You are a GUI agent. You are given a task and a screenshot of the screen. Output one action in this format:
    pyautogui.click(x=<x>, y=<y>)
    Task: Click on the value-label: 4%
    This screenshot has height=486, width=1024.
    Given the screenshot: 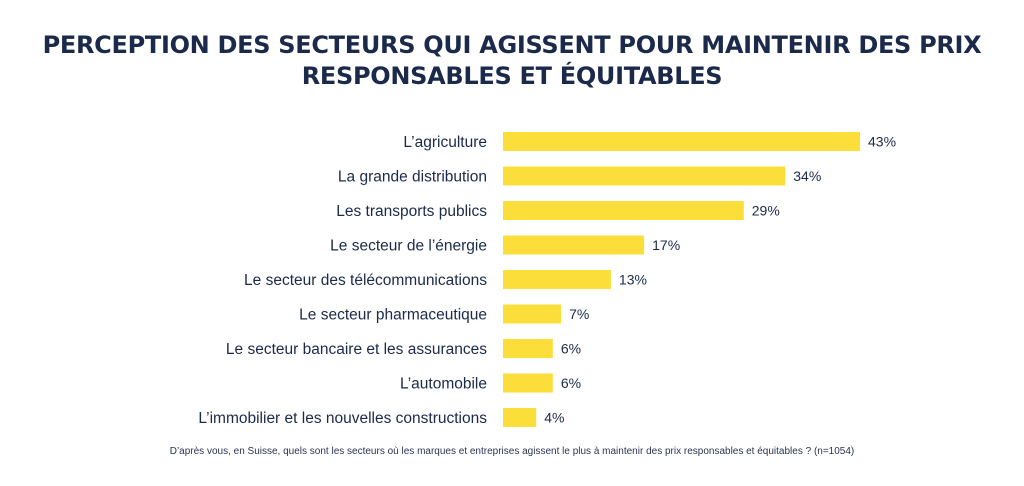 What is the action you would take?
    pyautogui.click(x=554, y=418)
    